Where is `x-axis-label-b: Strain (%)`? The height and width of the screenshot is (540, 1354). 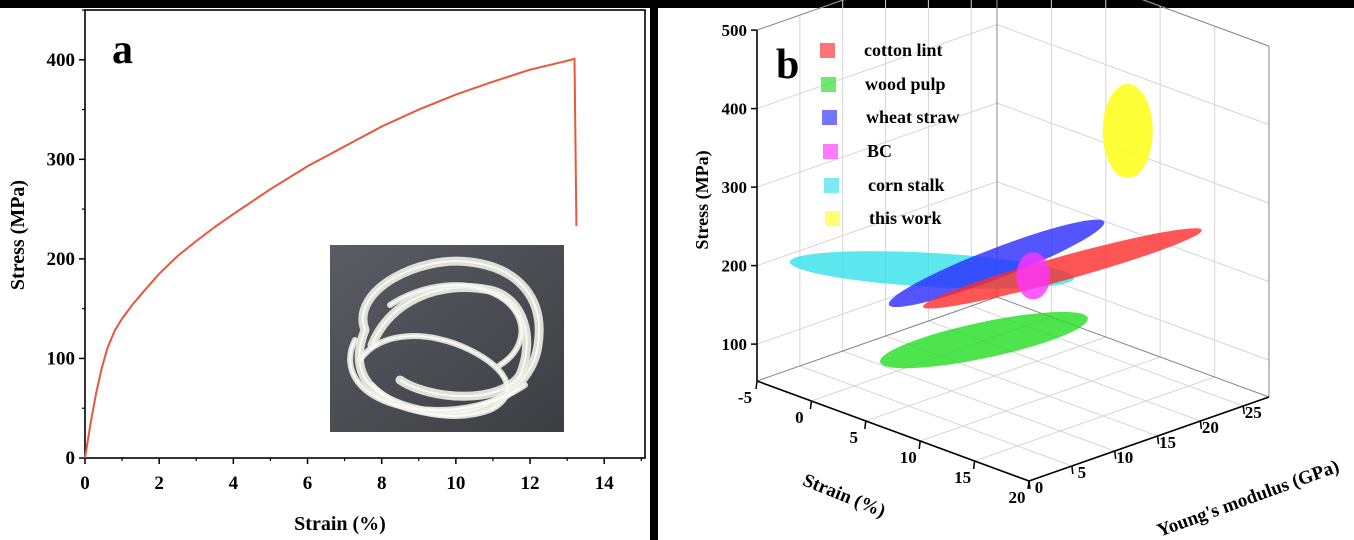 x-axis-label-b: Strain (%) is located at coordinates (844, 496).